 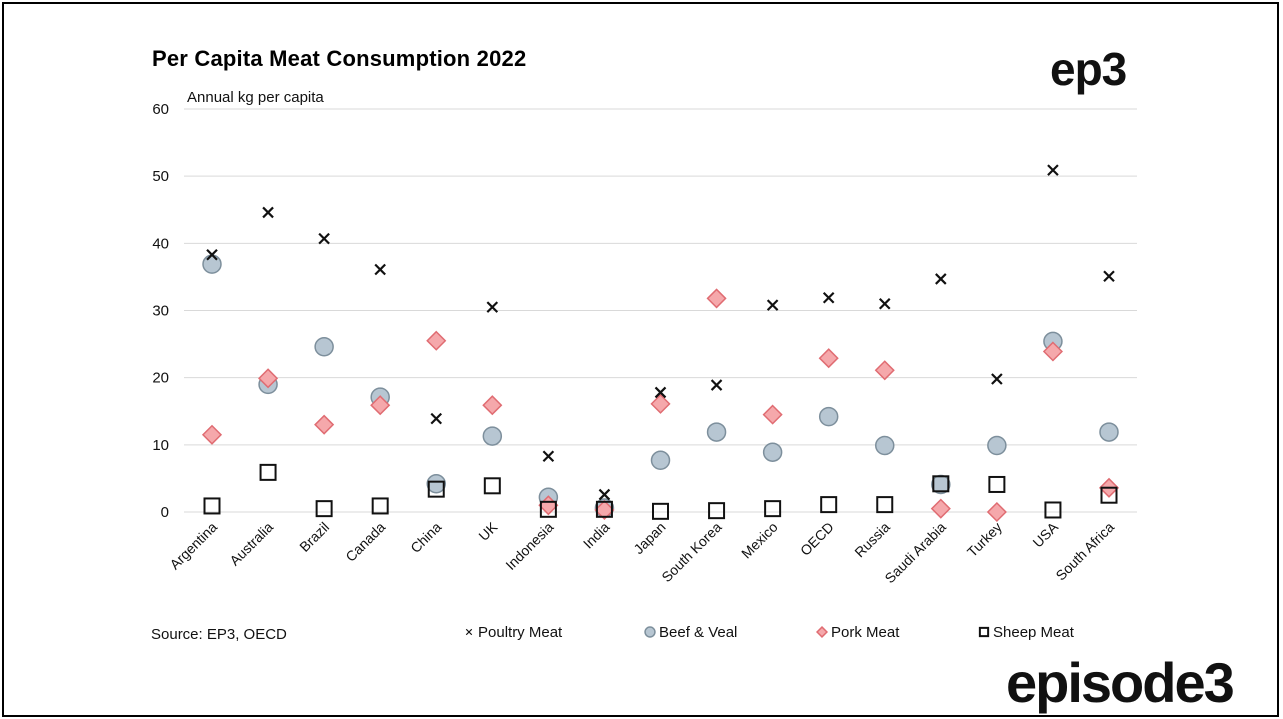 I want to click on y-axis-ticks: 0 10 20 30 40 50 60, so click(x=160, y=311).